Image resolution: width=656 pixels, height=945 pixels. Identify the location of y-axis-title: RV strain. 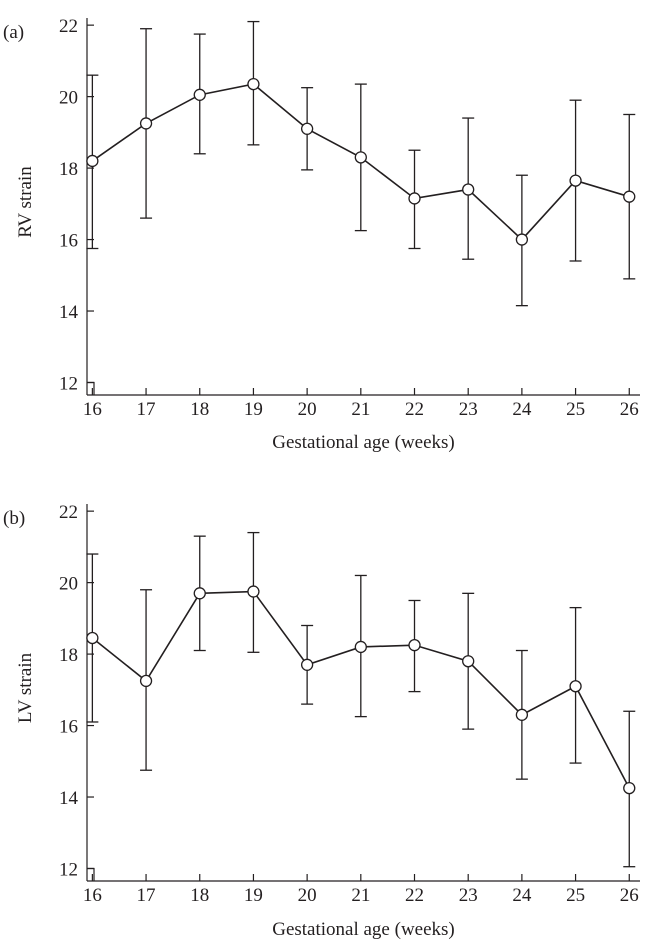
(25, 202).